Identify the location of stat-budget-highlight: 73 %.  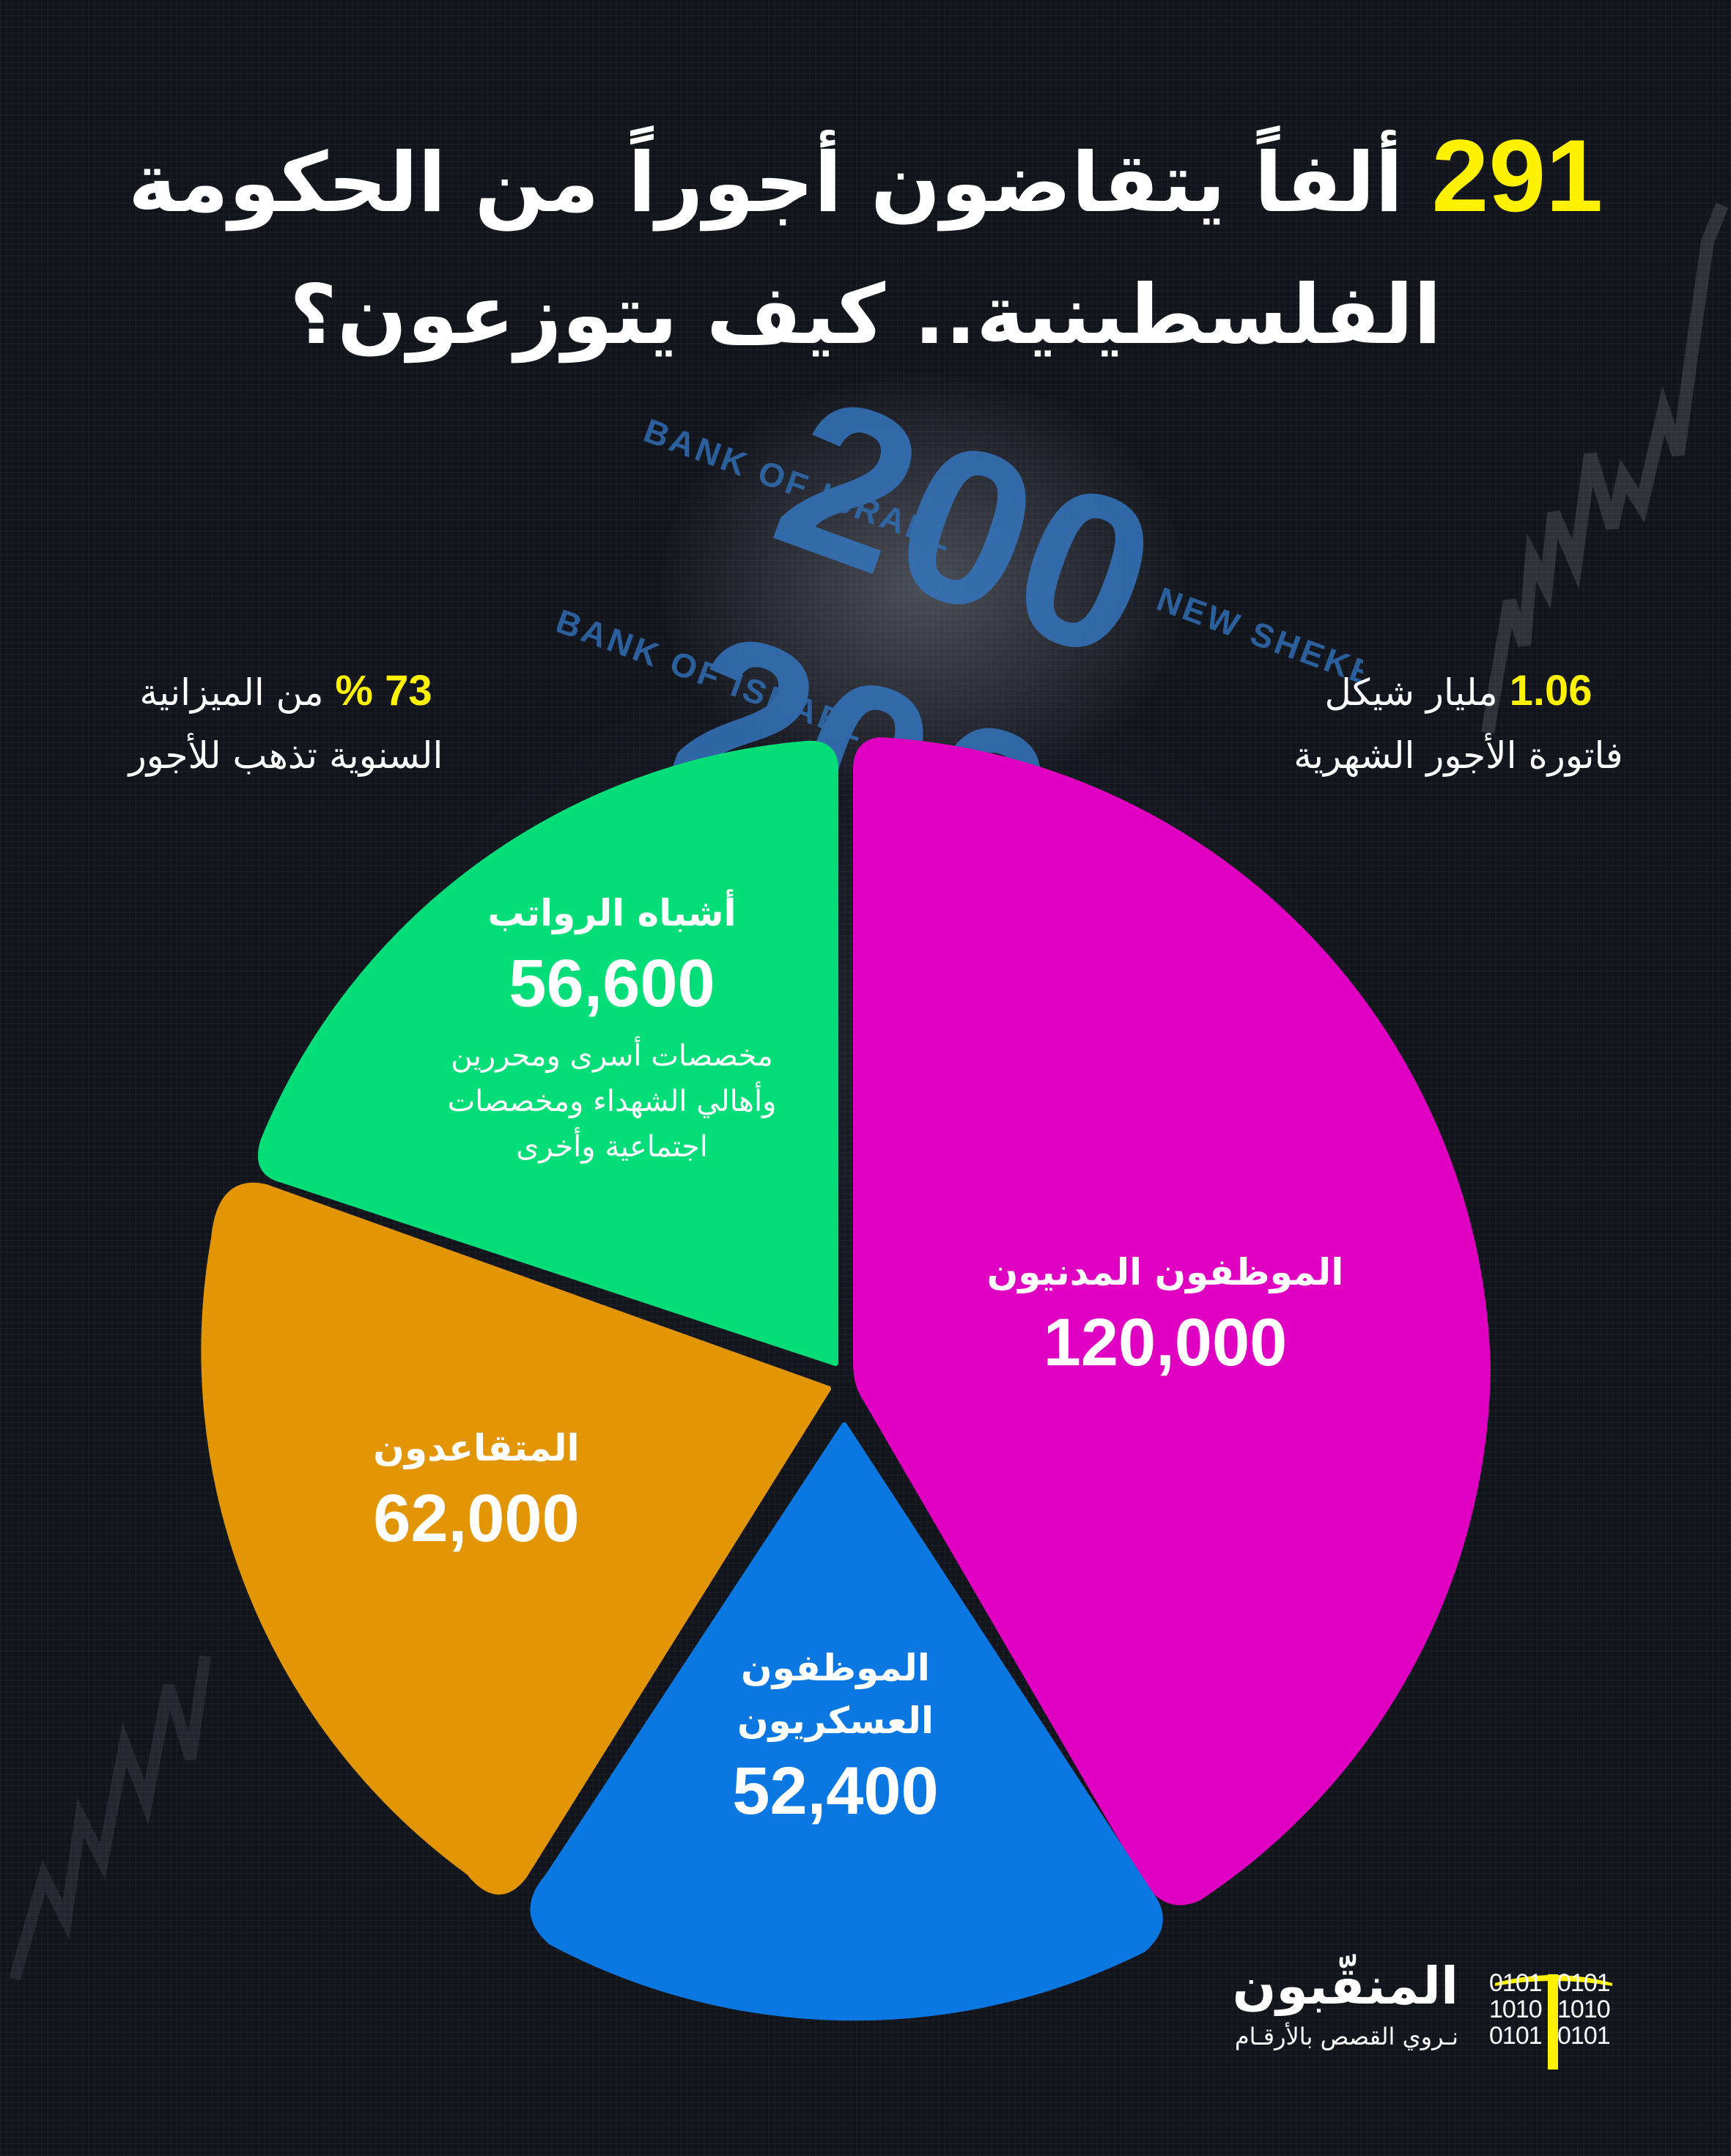
(383, 691).